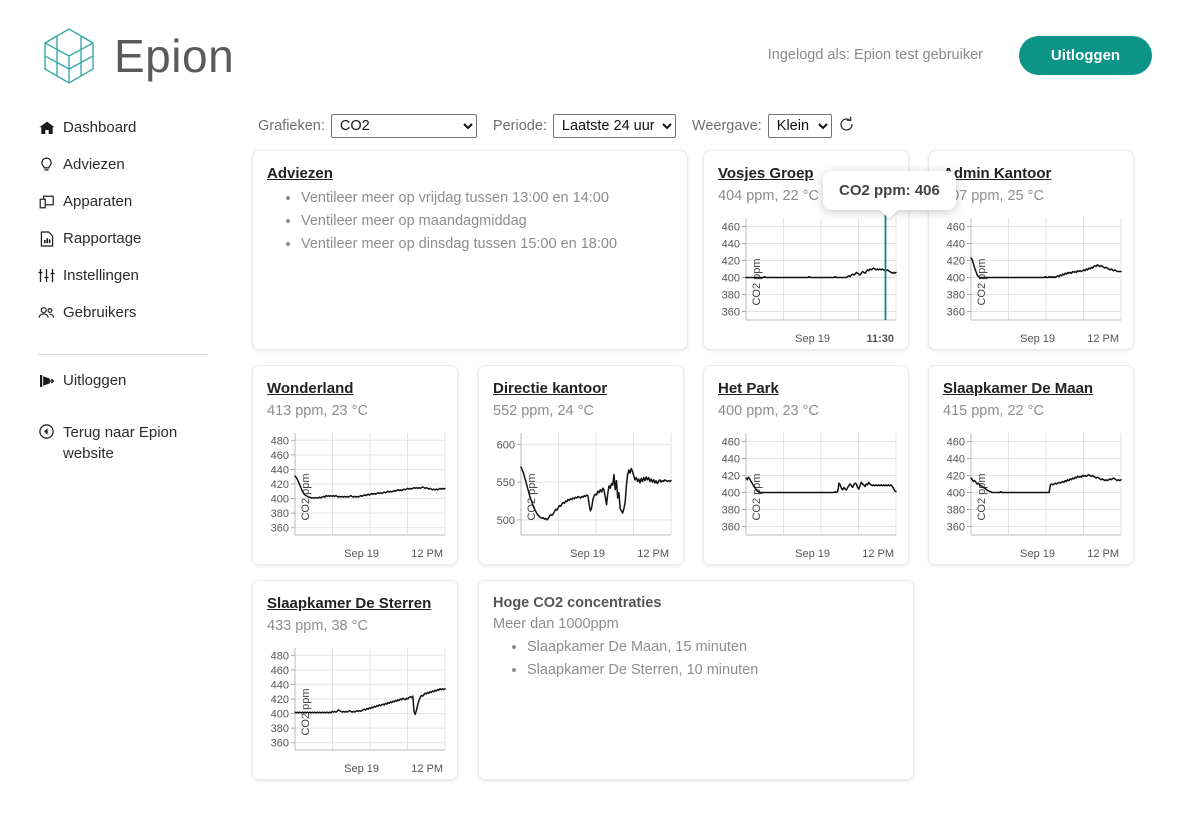 Image resolution: width=1203 pixels, height=830 pixels. Describe the element at coordinates (806, 282) in the screenshot. I see `chart-vosjes-groep: 360 380 400 420 440 460 CO2 ppm Sep 19 11:30` at that location.